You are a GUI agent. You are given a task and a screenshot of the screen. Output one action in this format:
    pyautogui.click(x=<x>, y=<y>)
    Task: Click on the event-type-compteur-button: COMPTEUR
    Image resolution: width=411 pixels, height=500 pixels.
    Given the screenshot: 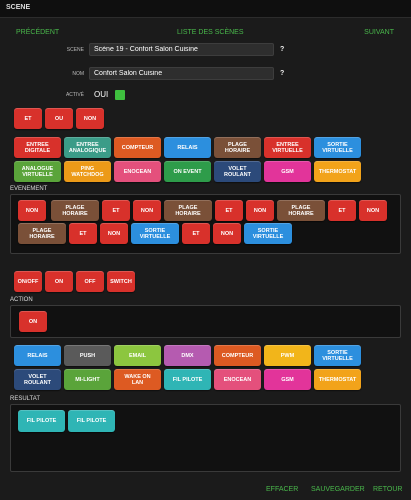 What is the action you would take?
    pyautogui.click(x=137, y=147)
    